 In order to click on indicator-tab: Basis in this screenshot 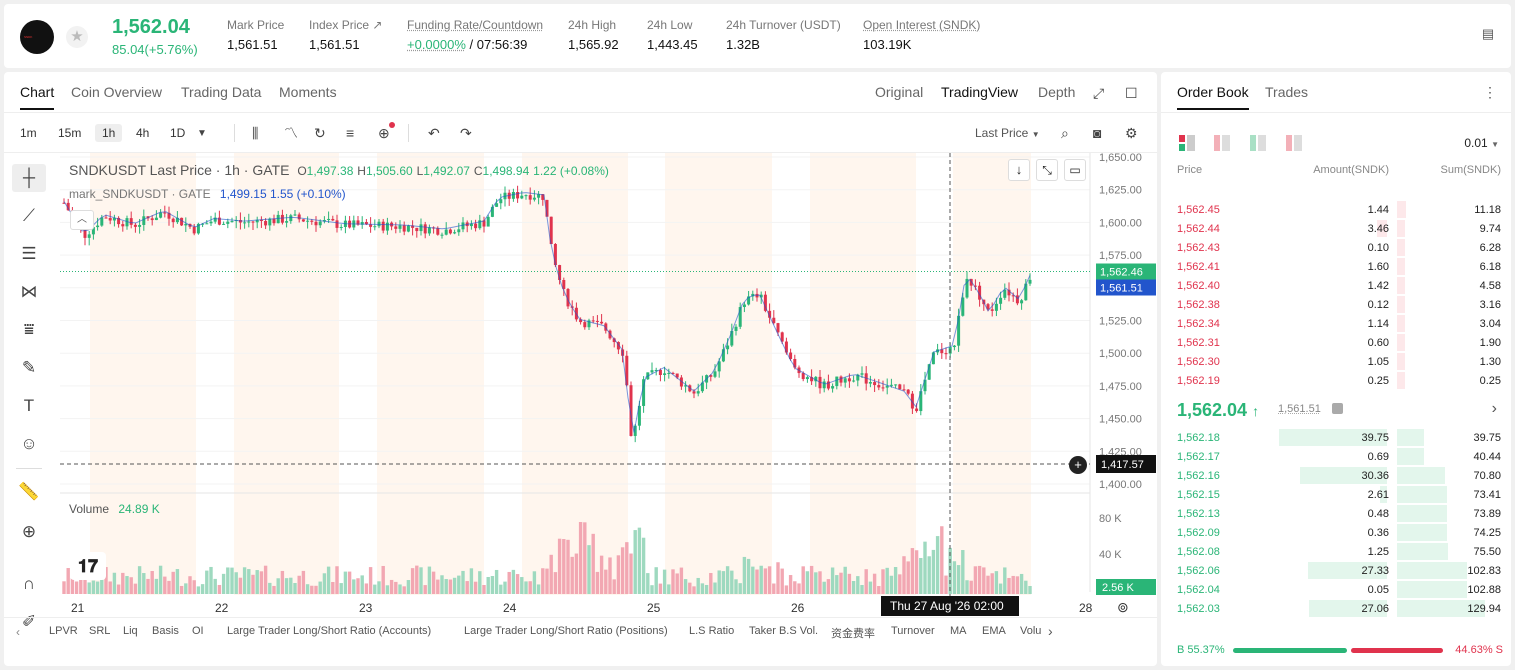, I will do `click(165, 631)`.